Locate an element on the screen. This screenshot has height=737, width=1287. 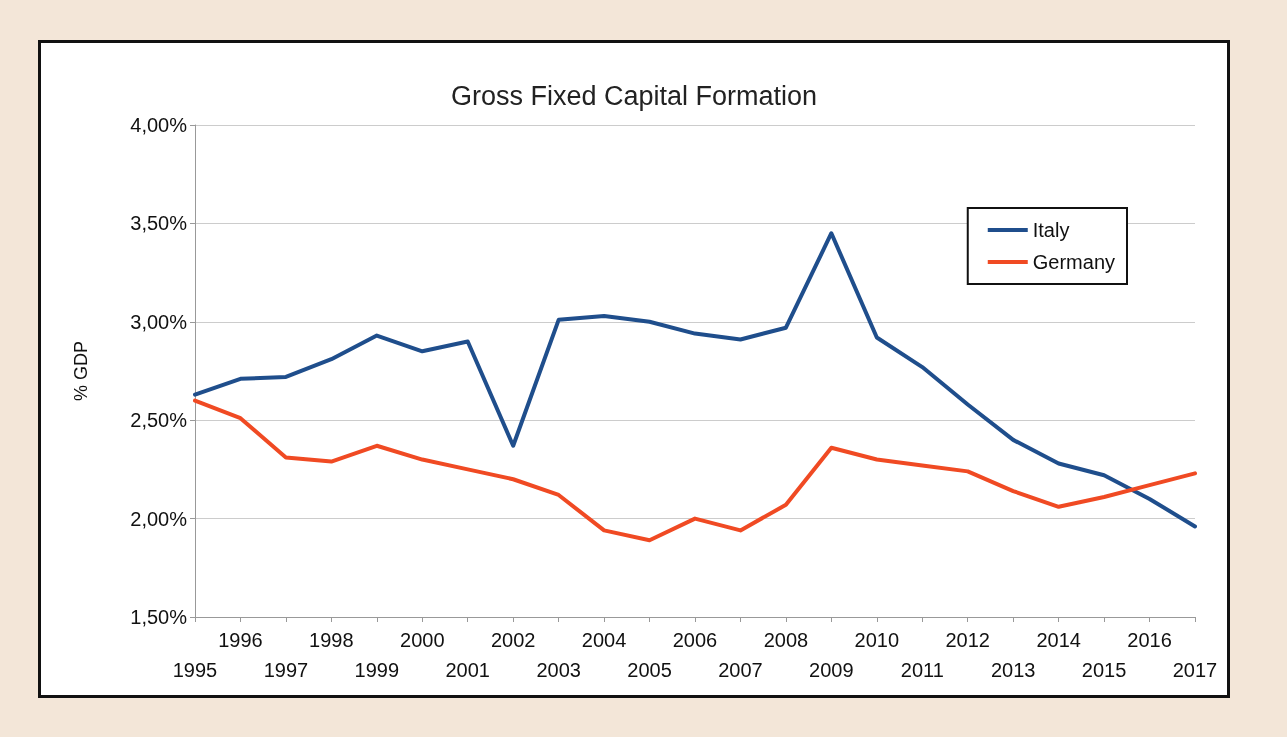
x-tick-label: 2009 is located at coordinates (831, 670).